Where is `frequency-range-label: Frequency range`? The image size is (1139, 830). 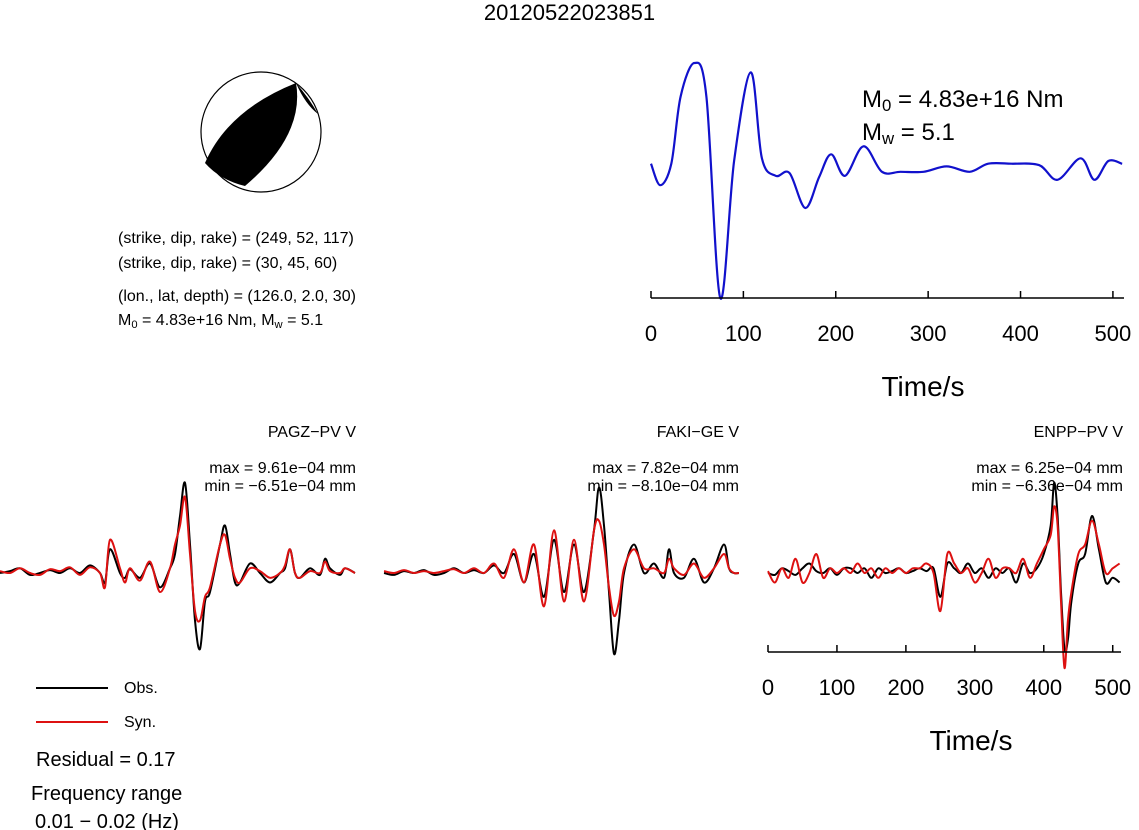 frequency-range-label: Frequency range is located at coordinates (107, 794).